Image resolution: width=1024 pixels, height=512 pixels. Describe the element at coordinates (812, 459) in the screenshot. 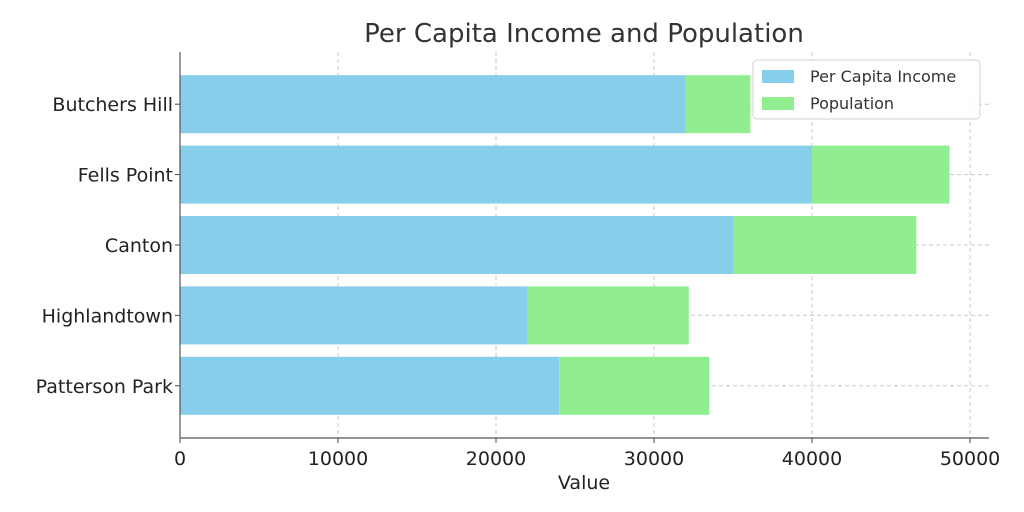

I see `x-tick-label: 40000` at that location.